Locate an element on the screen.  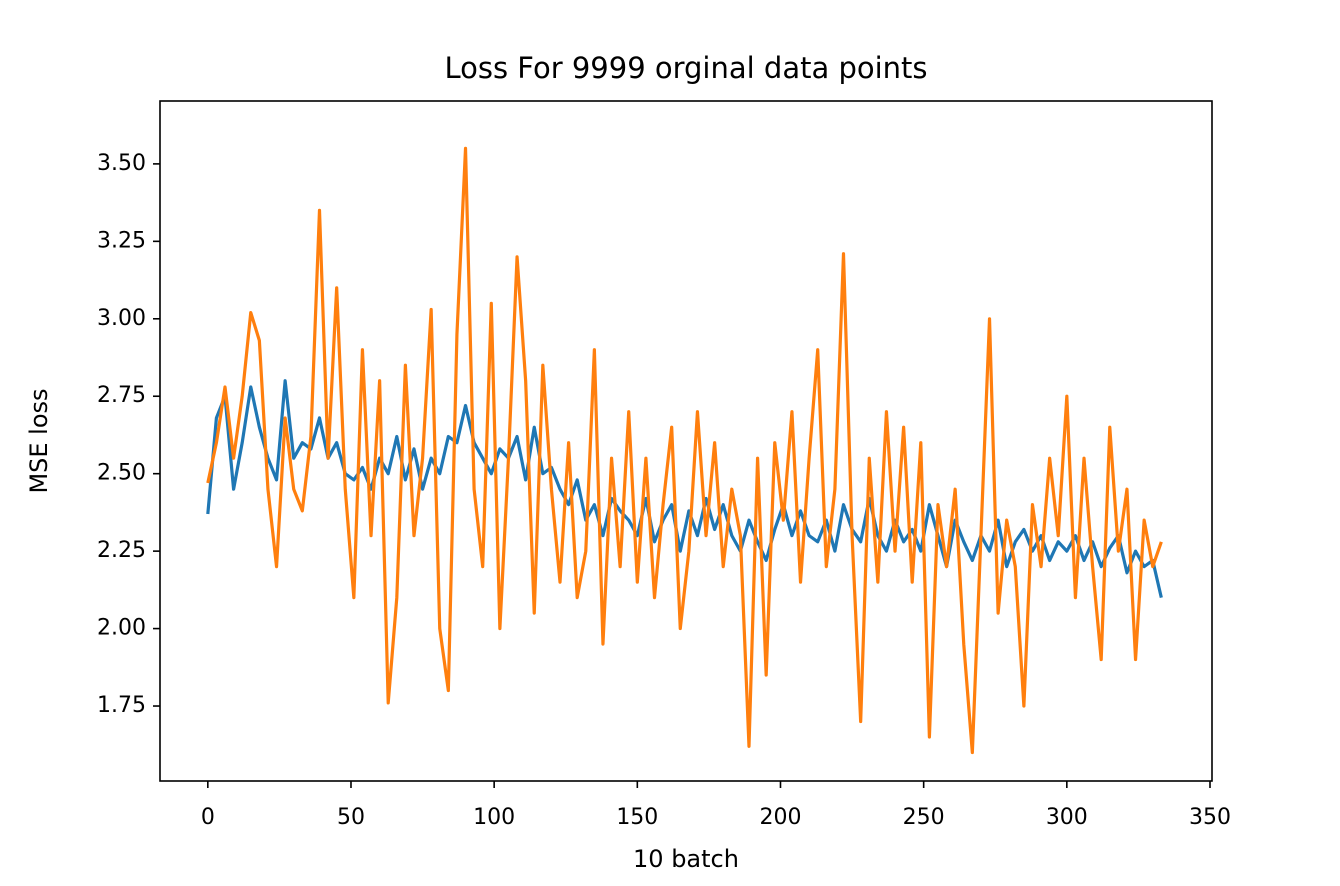
x-tick-label: 300 is located at coordinates (1067, 817).